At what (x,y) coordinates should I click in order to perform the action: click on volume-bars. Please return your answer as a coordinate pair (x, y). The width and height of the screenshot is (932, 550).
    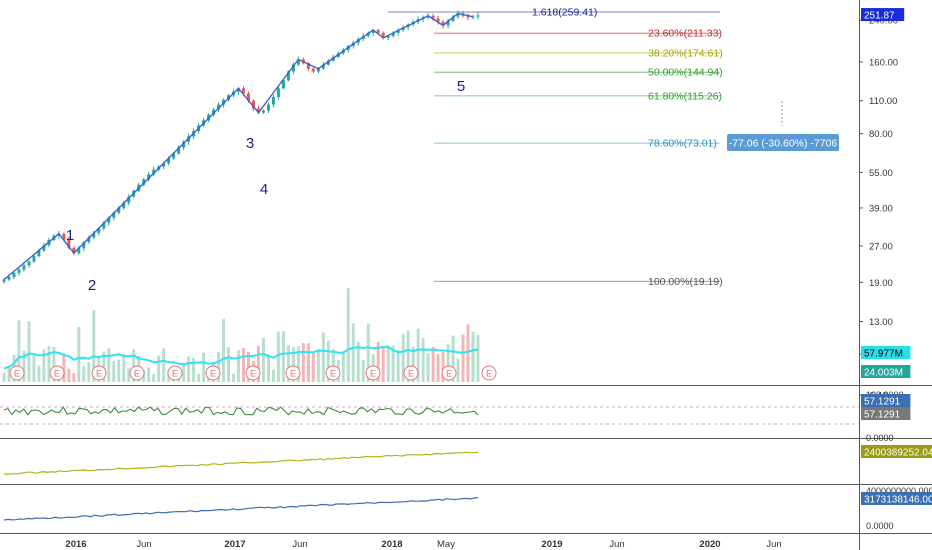
    Looking at the image, I should click on (241, 335).